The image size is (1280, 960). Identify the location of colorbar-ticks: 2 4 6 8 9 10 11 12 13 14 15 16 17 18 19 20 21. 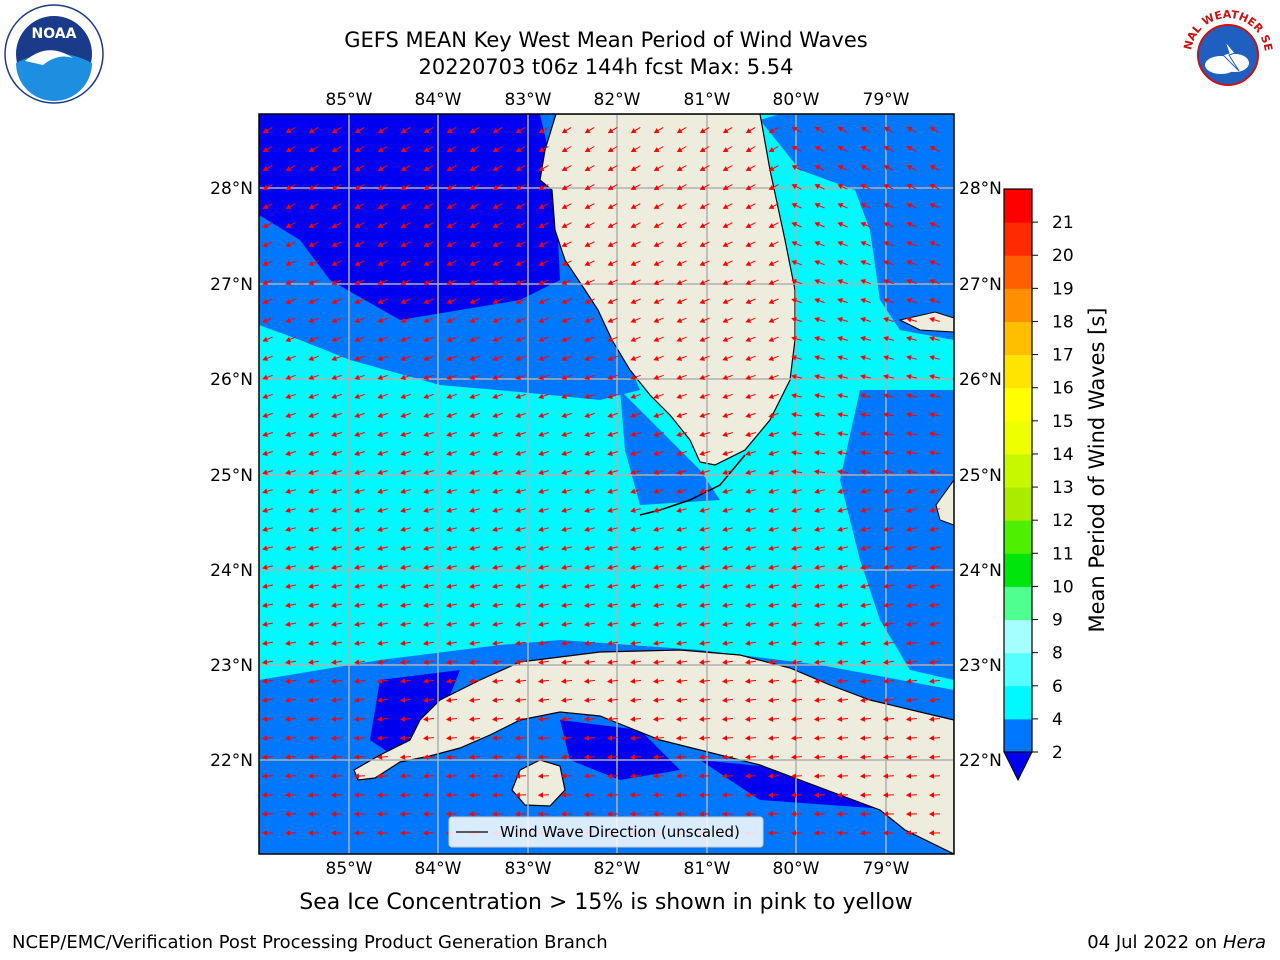
(1053, 488).